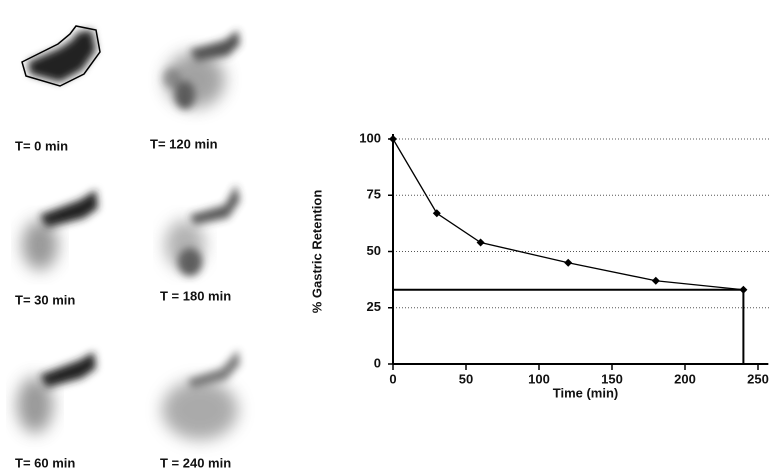 The image size is (784, 472). I want to click on image-label: T = 180 min, so click(195, 295).